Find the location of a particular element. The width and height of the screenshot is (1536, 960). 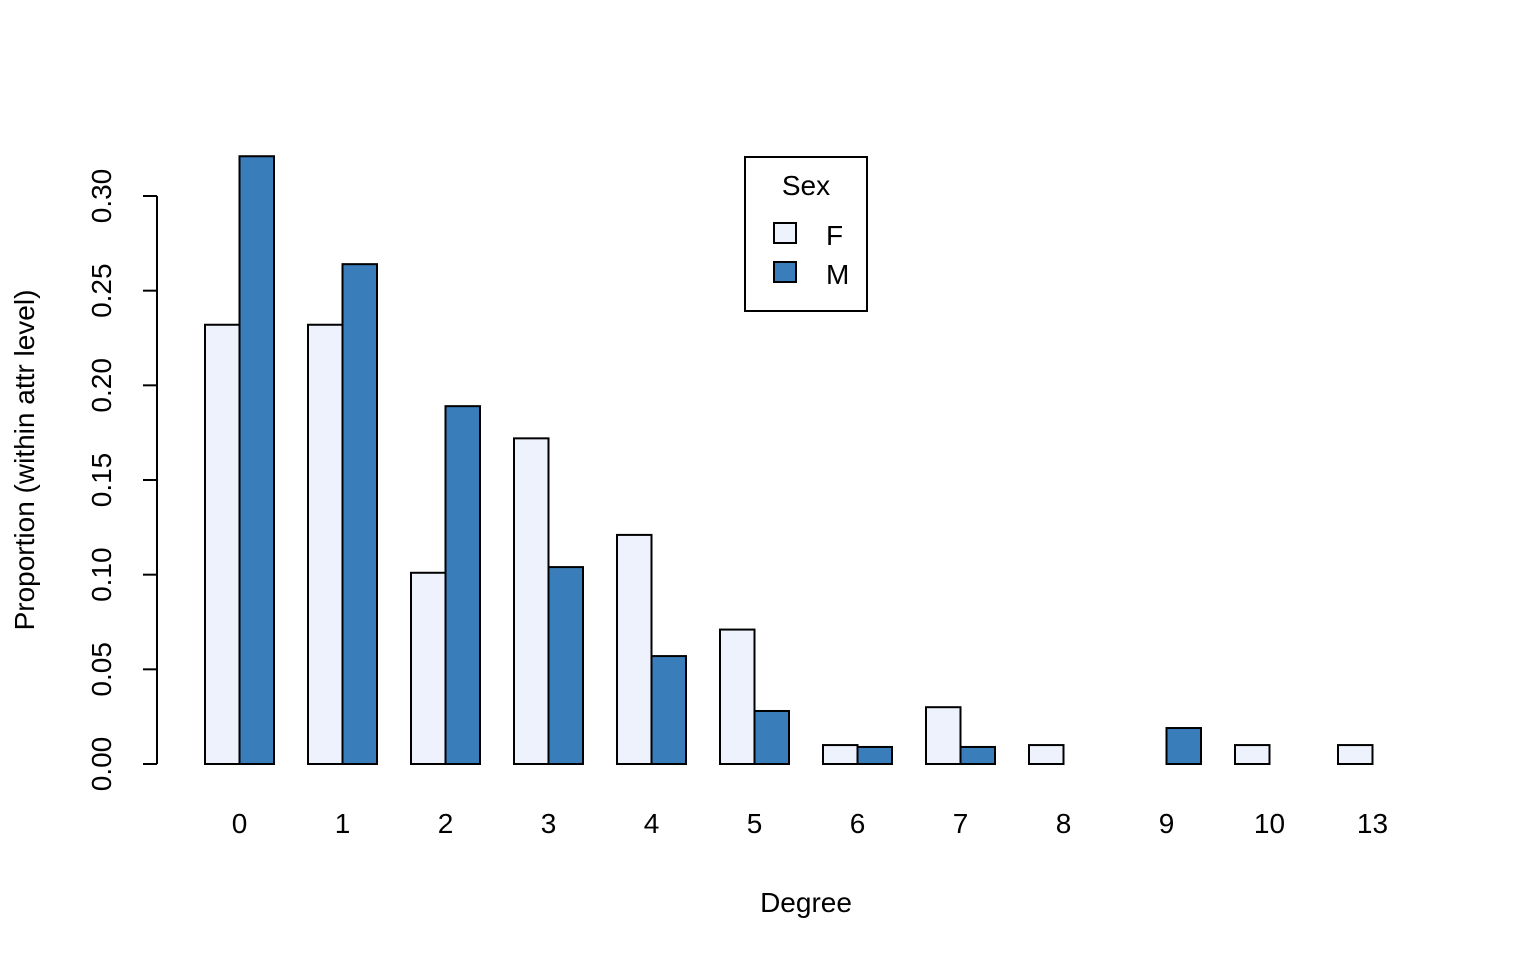

legend-label-m: M is located at coordinates (837, 274).